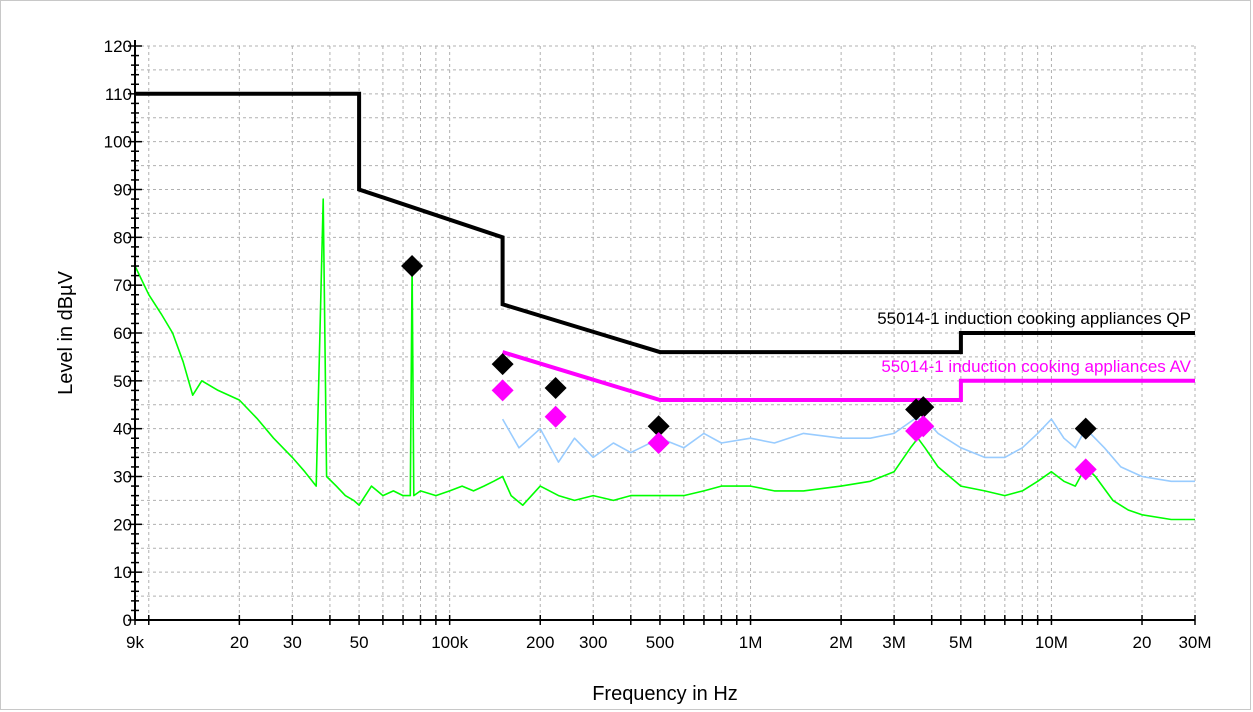 Image resolution: width=1253 pixels, height=712 pixels. I want to click on x-tick-label: 100k, so click(449, 642).